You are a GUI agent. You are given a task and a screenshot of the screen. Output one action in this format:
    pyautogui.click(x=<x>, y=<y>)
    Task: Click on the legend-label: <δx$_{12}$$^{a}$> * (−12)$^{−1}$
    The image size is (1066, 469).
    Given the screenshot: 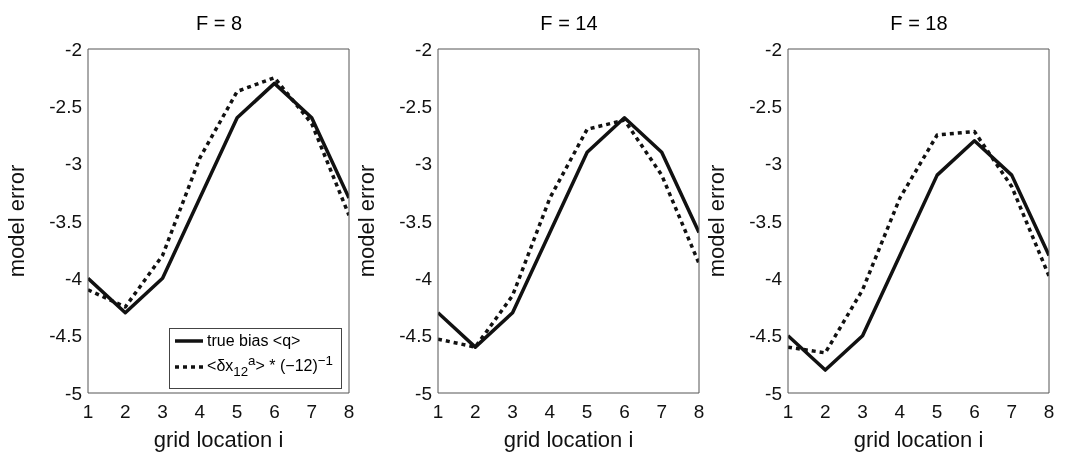 What is the action you would take?
    pyautogui.click(x=270, y=366)
    